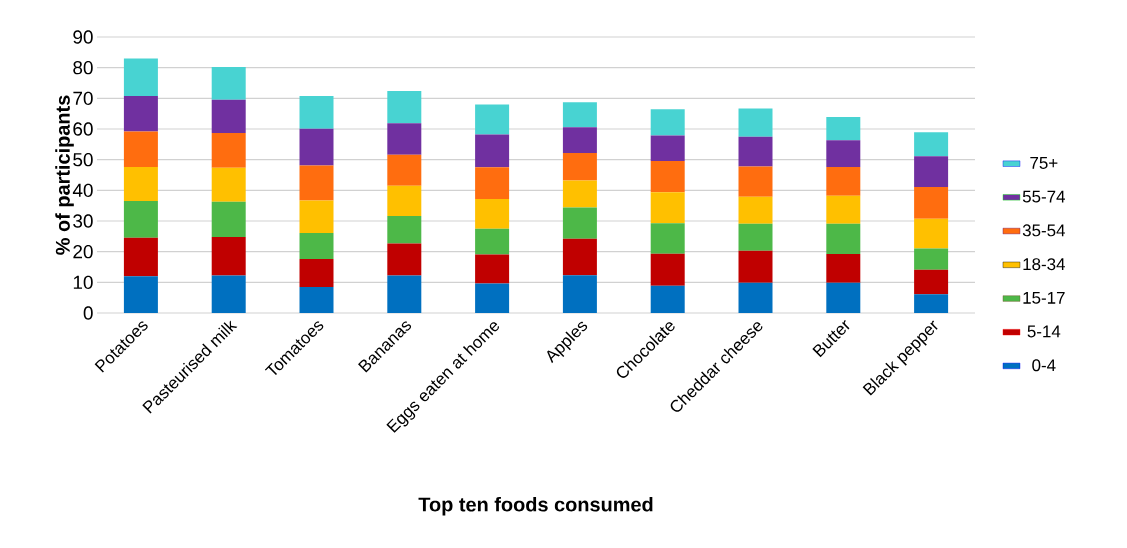  What do you see at coordinates (1043, 196) in the screenshot?
I see `legend-label: 55-74` at bounding box center [1043, 196].